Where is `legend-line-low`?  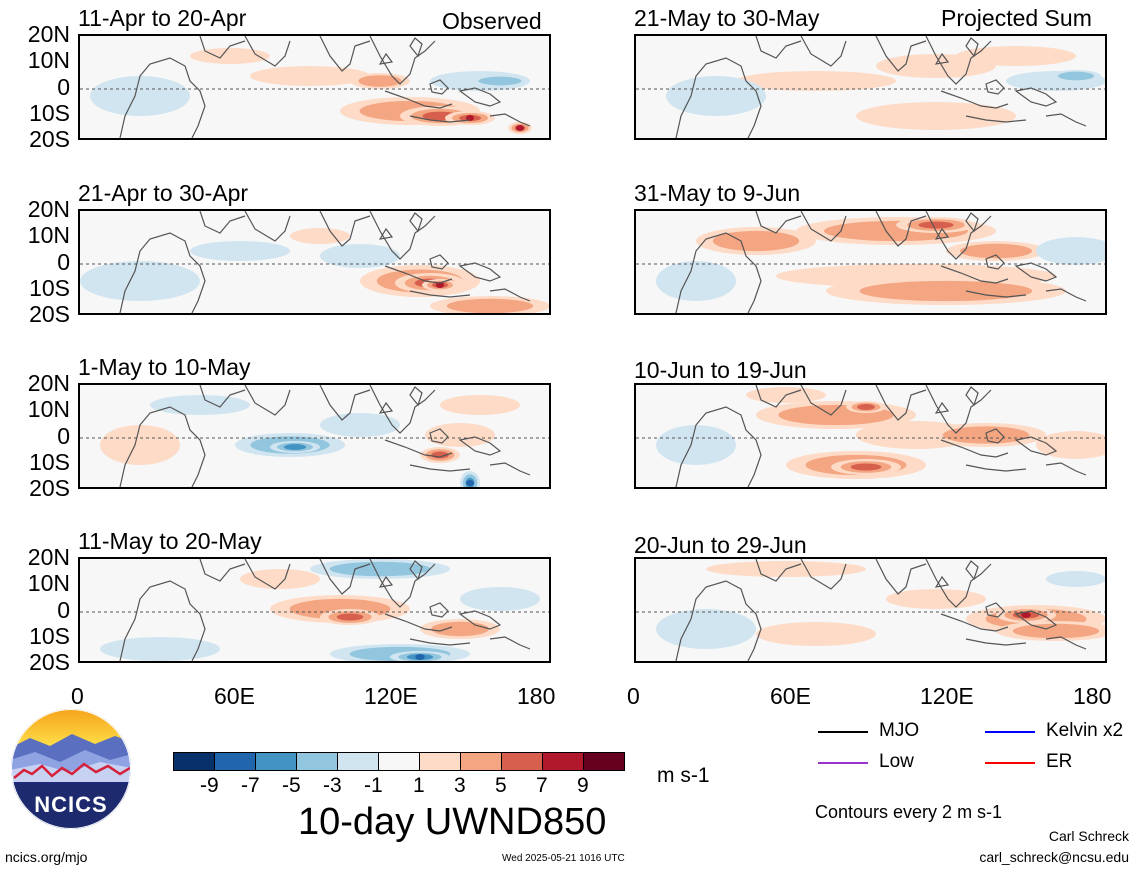 legend-line-low is located at coordinates (843, 763).